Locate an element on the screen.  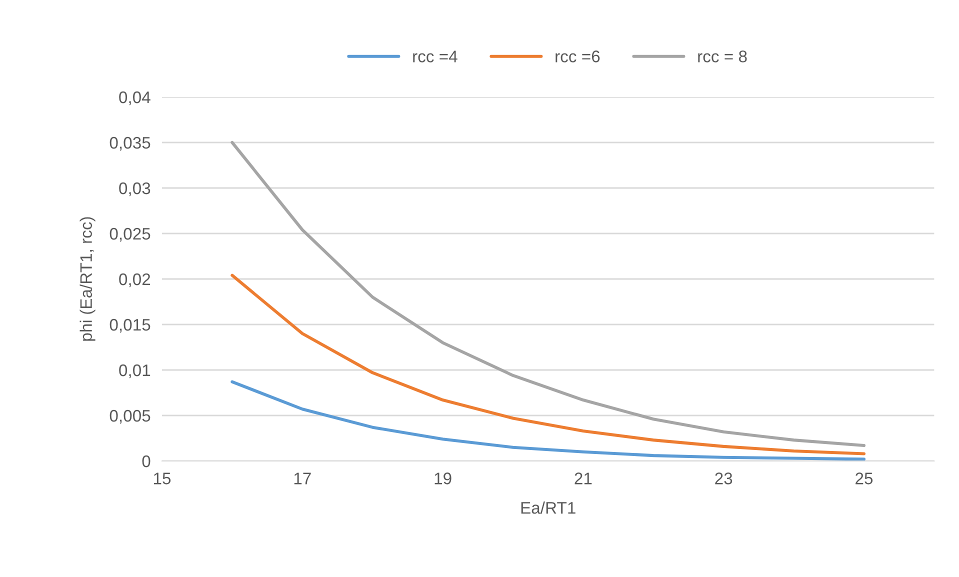
y-tick-label: 0,005 is located at coordinates (130, 417).